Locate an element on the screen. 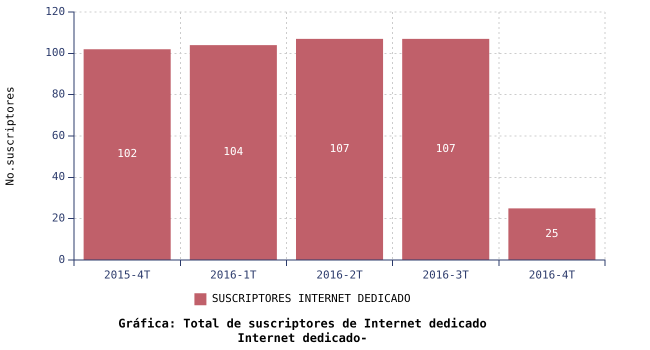 The image size is (650, 350). data-label: 104 is located at coordinates (233, 151).